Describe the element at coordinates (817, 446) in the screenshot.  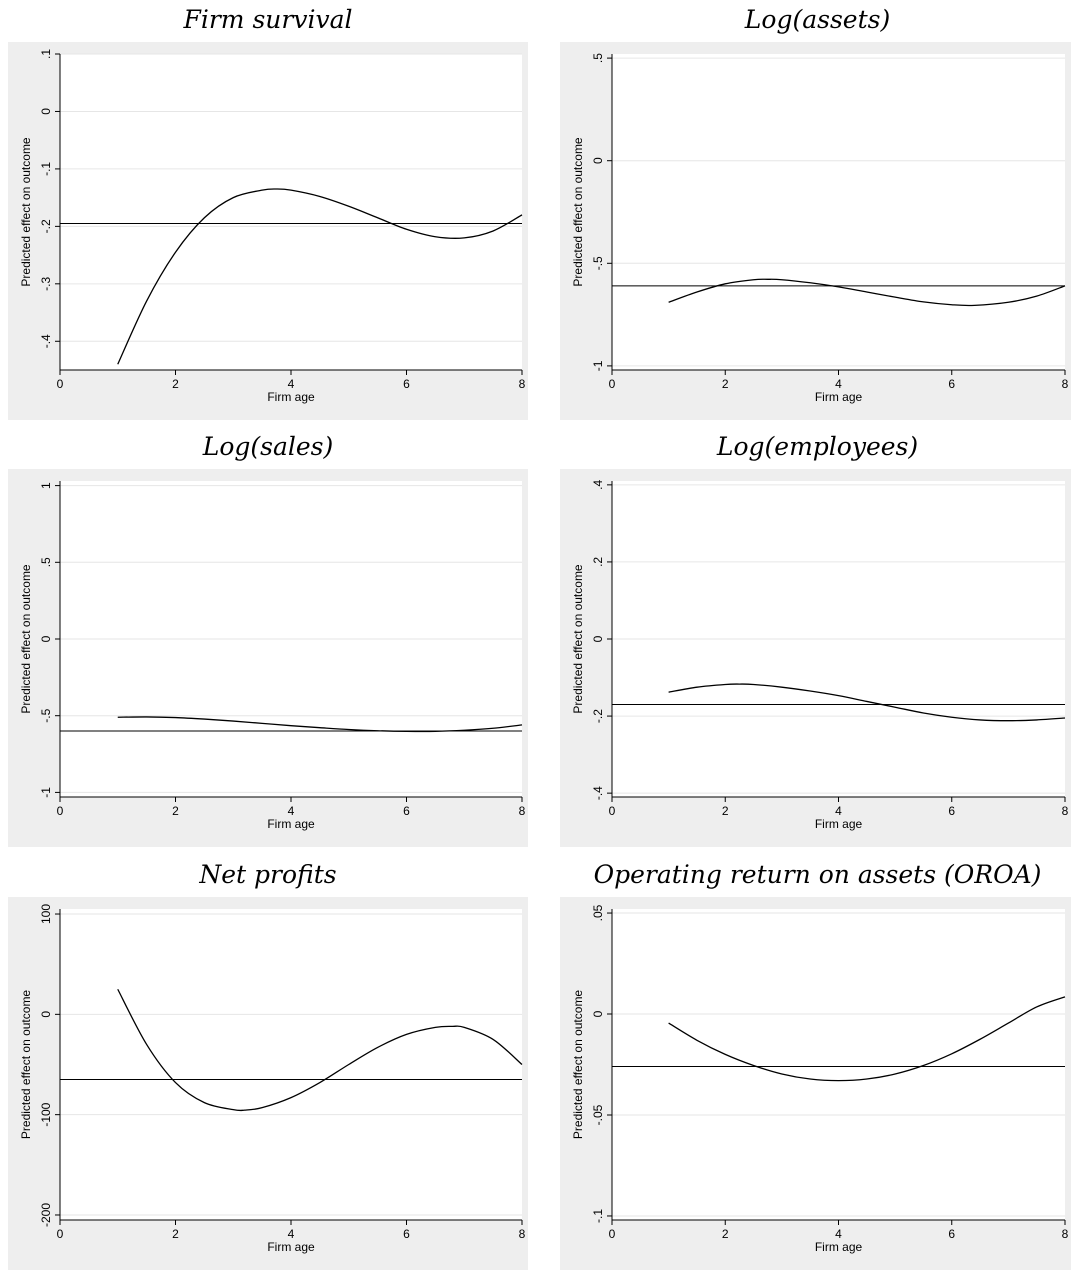
I see `chart-title: Log(employees)` at that location.